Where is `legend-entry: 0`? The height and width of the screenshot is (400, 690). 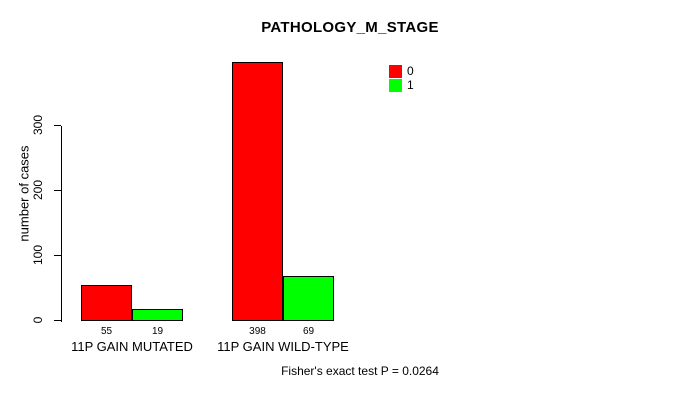
legend-entry: 0 is located at coordinates (401, 71).